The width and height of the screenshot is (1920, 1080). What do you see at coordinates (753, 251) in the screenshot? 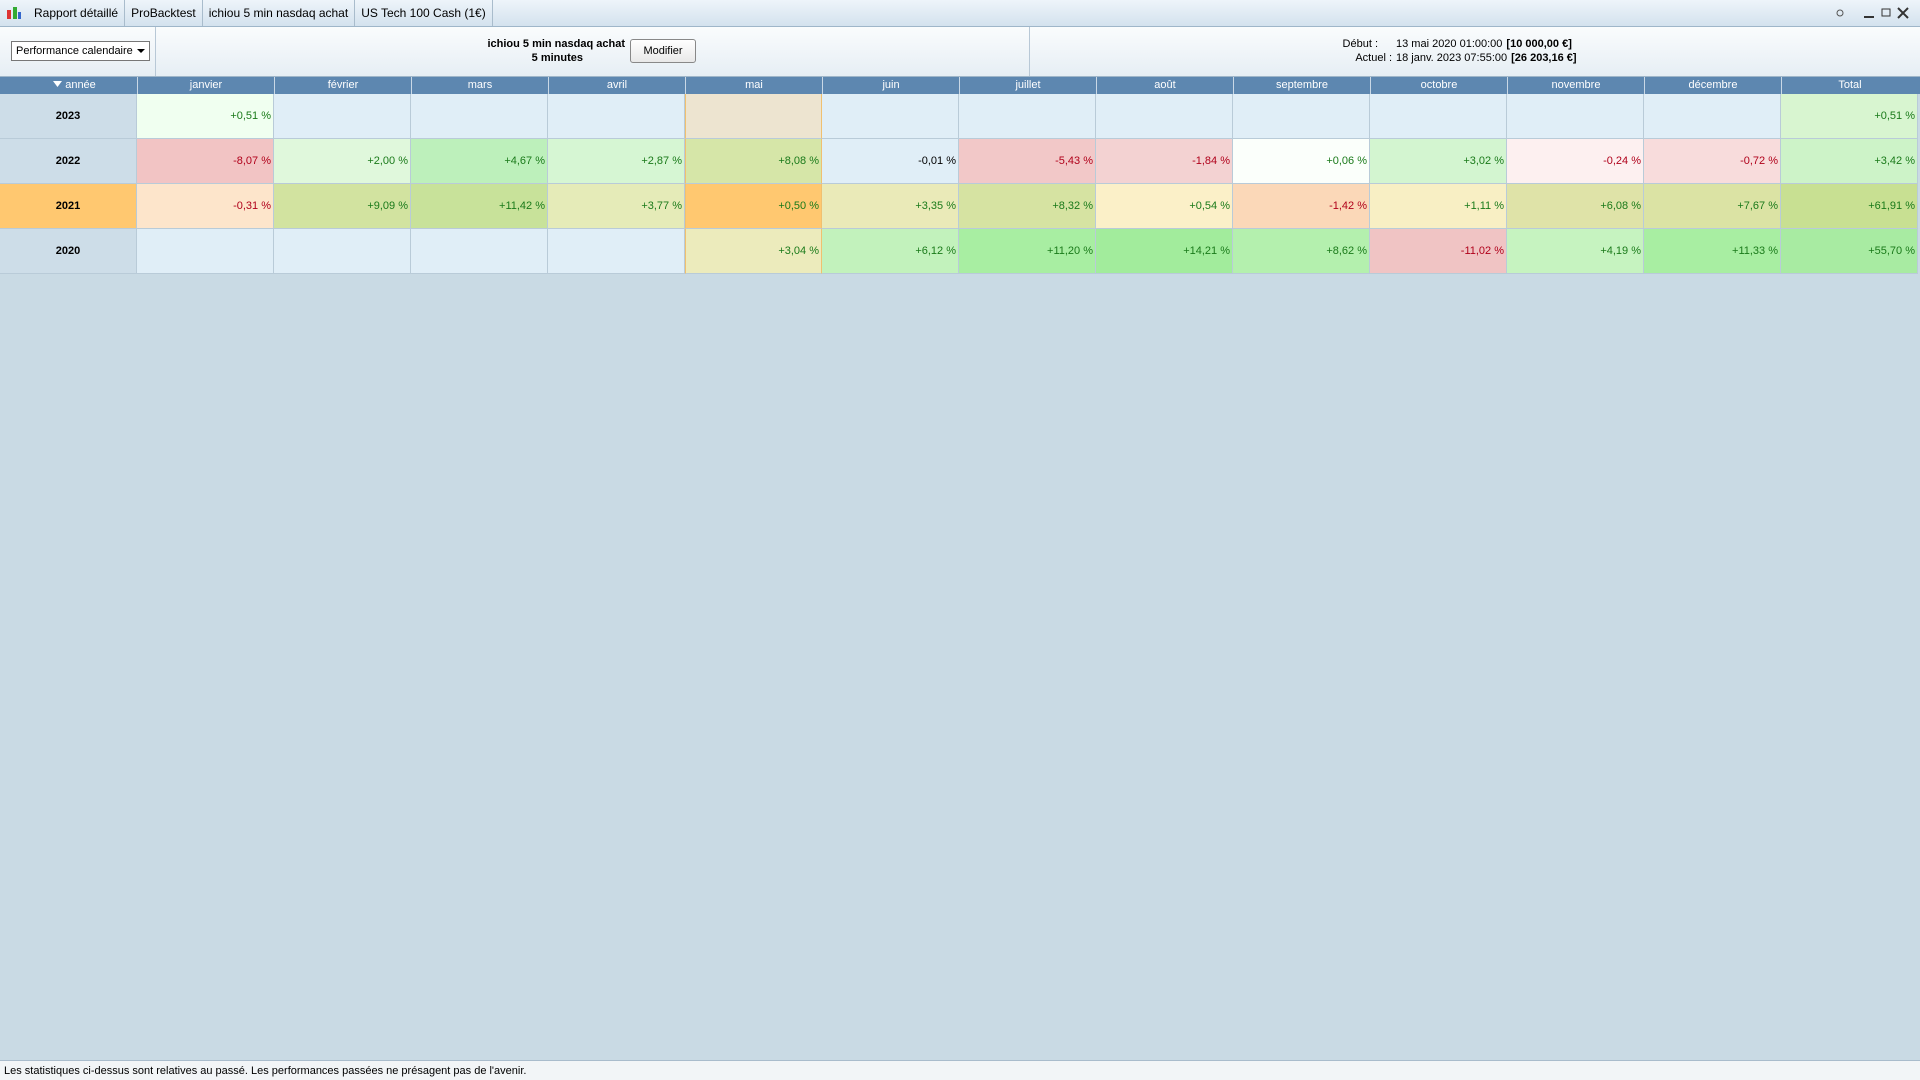
I see `performance-cell: +3,04 %` at bounding box center [753, 251].